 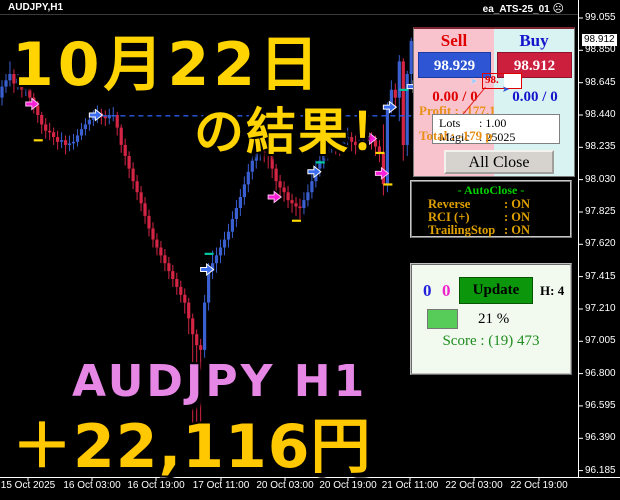 I want to click on time-axis-label: 22 Oct 03:00, so click(x=474, y=485).